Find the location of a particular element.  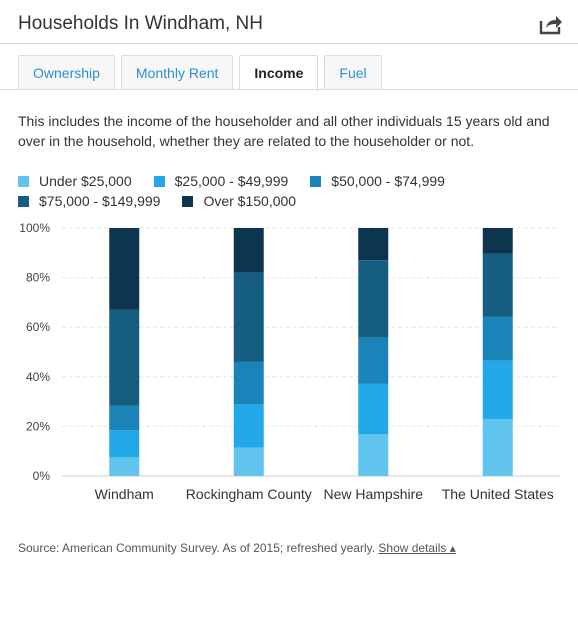

legend-item: $75,000 - $149,999 is located at coordinates (89, 201).